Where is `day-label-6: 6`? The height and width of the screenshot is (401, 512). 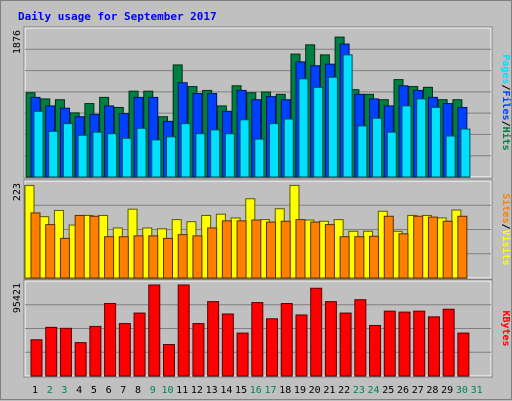
day-label-6: 6 is located at coordinates (109, 390).